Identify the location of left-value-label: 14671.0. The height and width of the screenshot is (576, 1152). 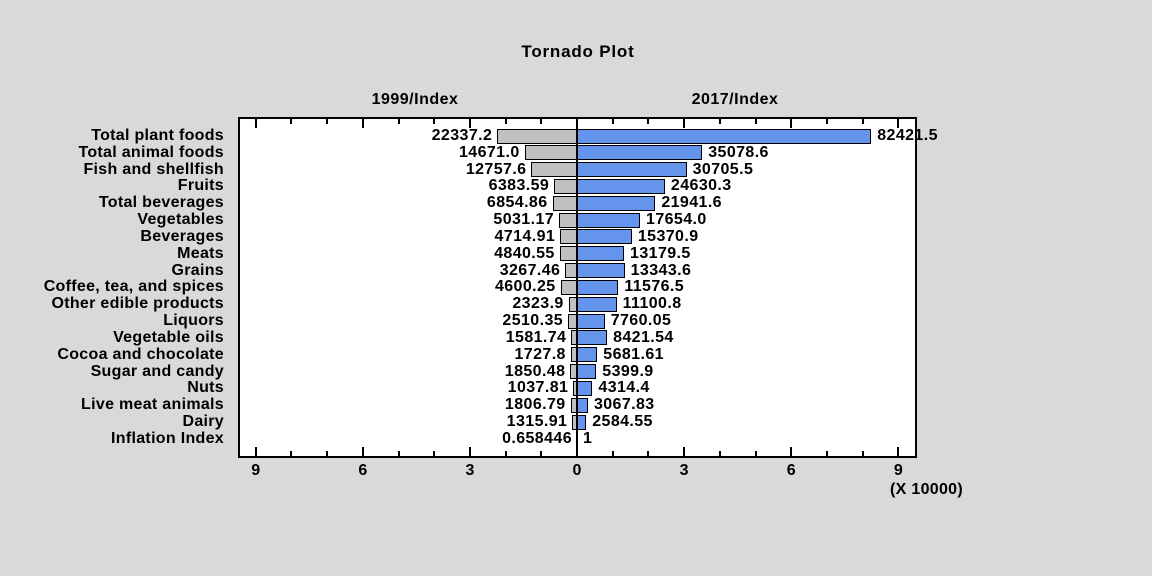
(489, 152).